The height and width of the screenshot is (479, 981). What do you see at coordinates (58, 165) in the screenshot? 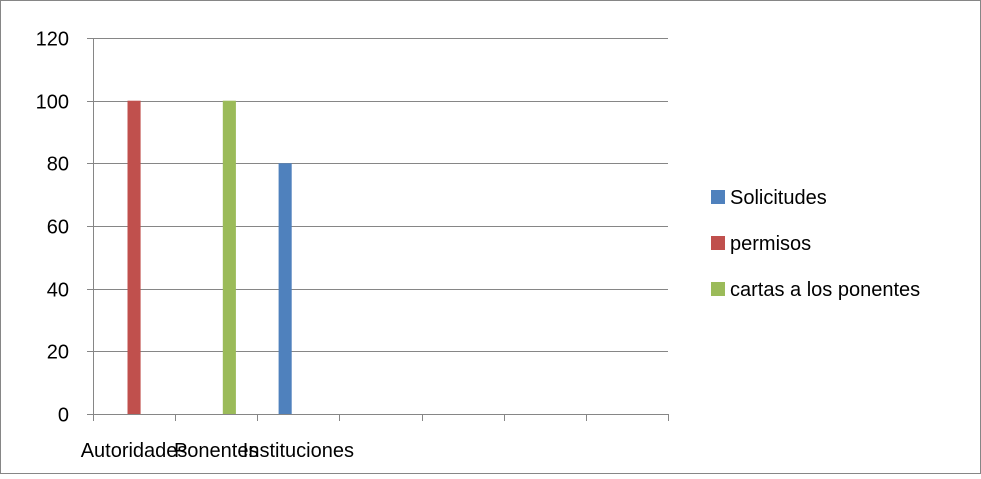
I see `y-tick-label-80: 80` at bounding box center [58, 165].